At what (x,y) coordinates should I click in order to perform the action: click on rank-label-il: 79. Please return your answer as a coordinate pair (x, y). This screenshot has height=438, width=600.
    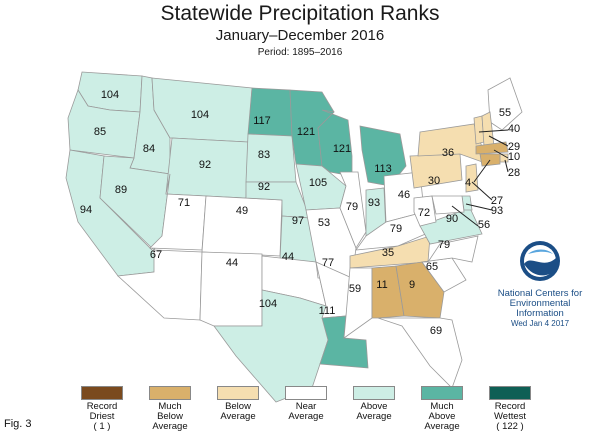
    Looking at the image, I should click on (352, 207).